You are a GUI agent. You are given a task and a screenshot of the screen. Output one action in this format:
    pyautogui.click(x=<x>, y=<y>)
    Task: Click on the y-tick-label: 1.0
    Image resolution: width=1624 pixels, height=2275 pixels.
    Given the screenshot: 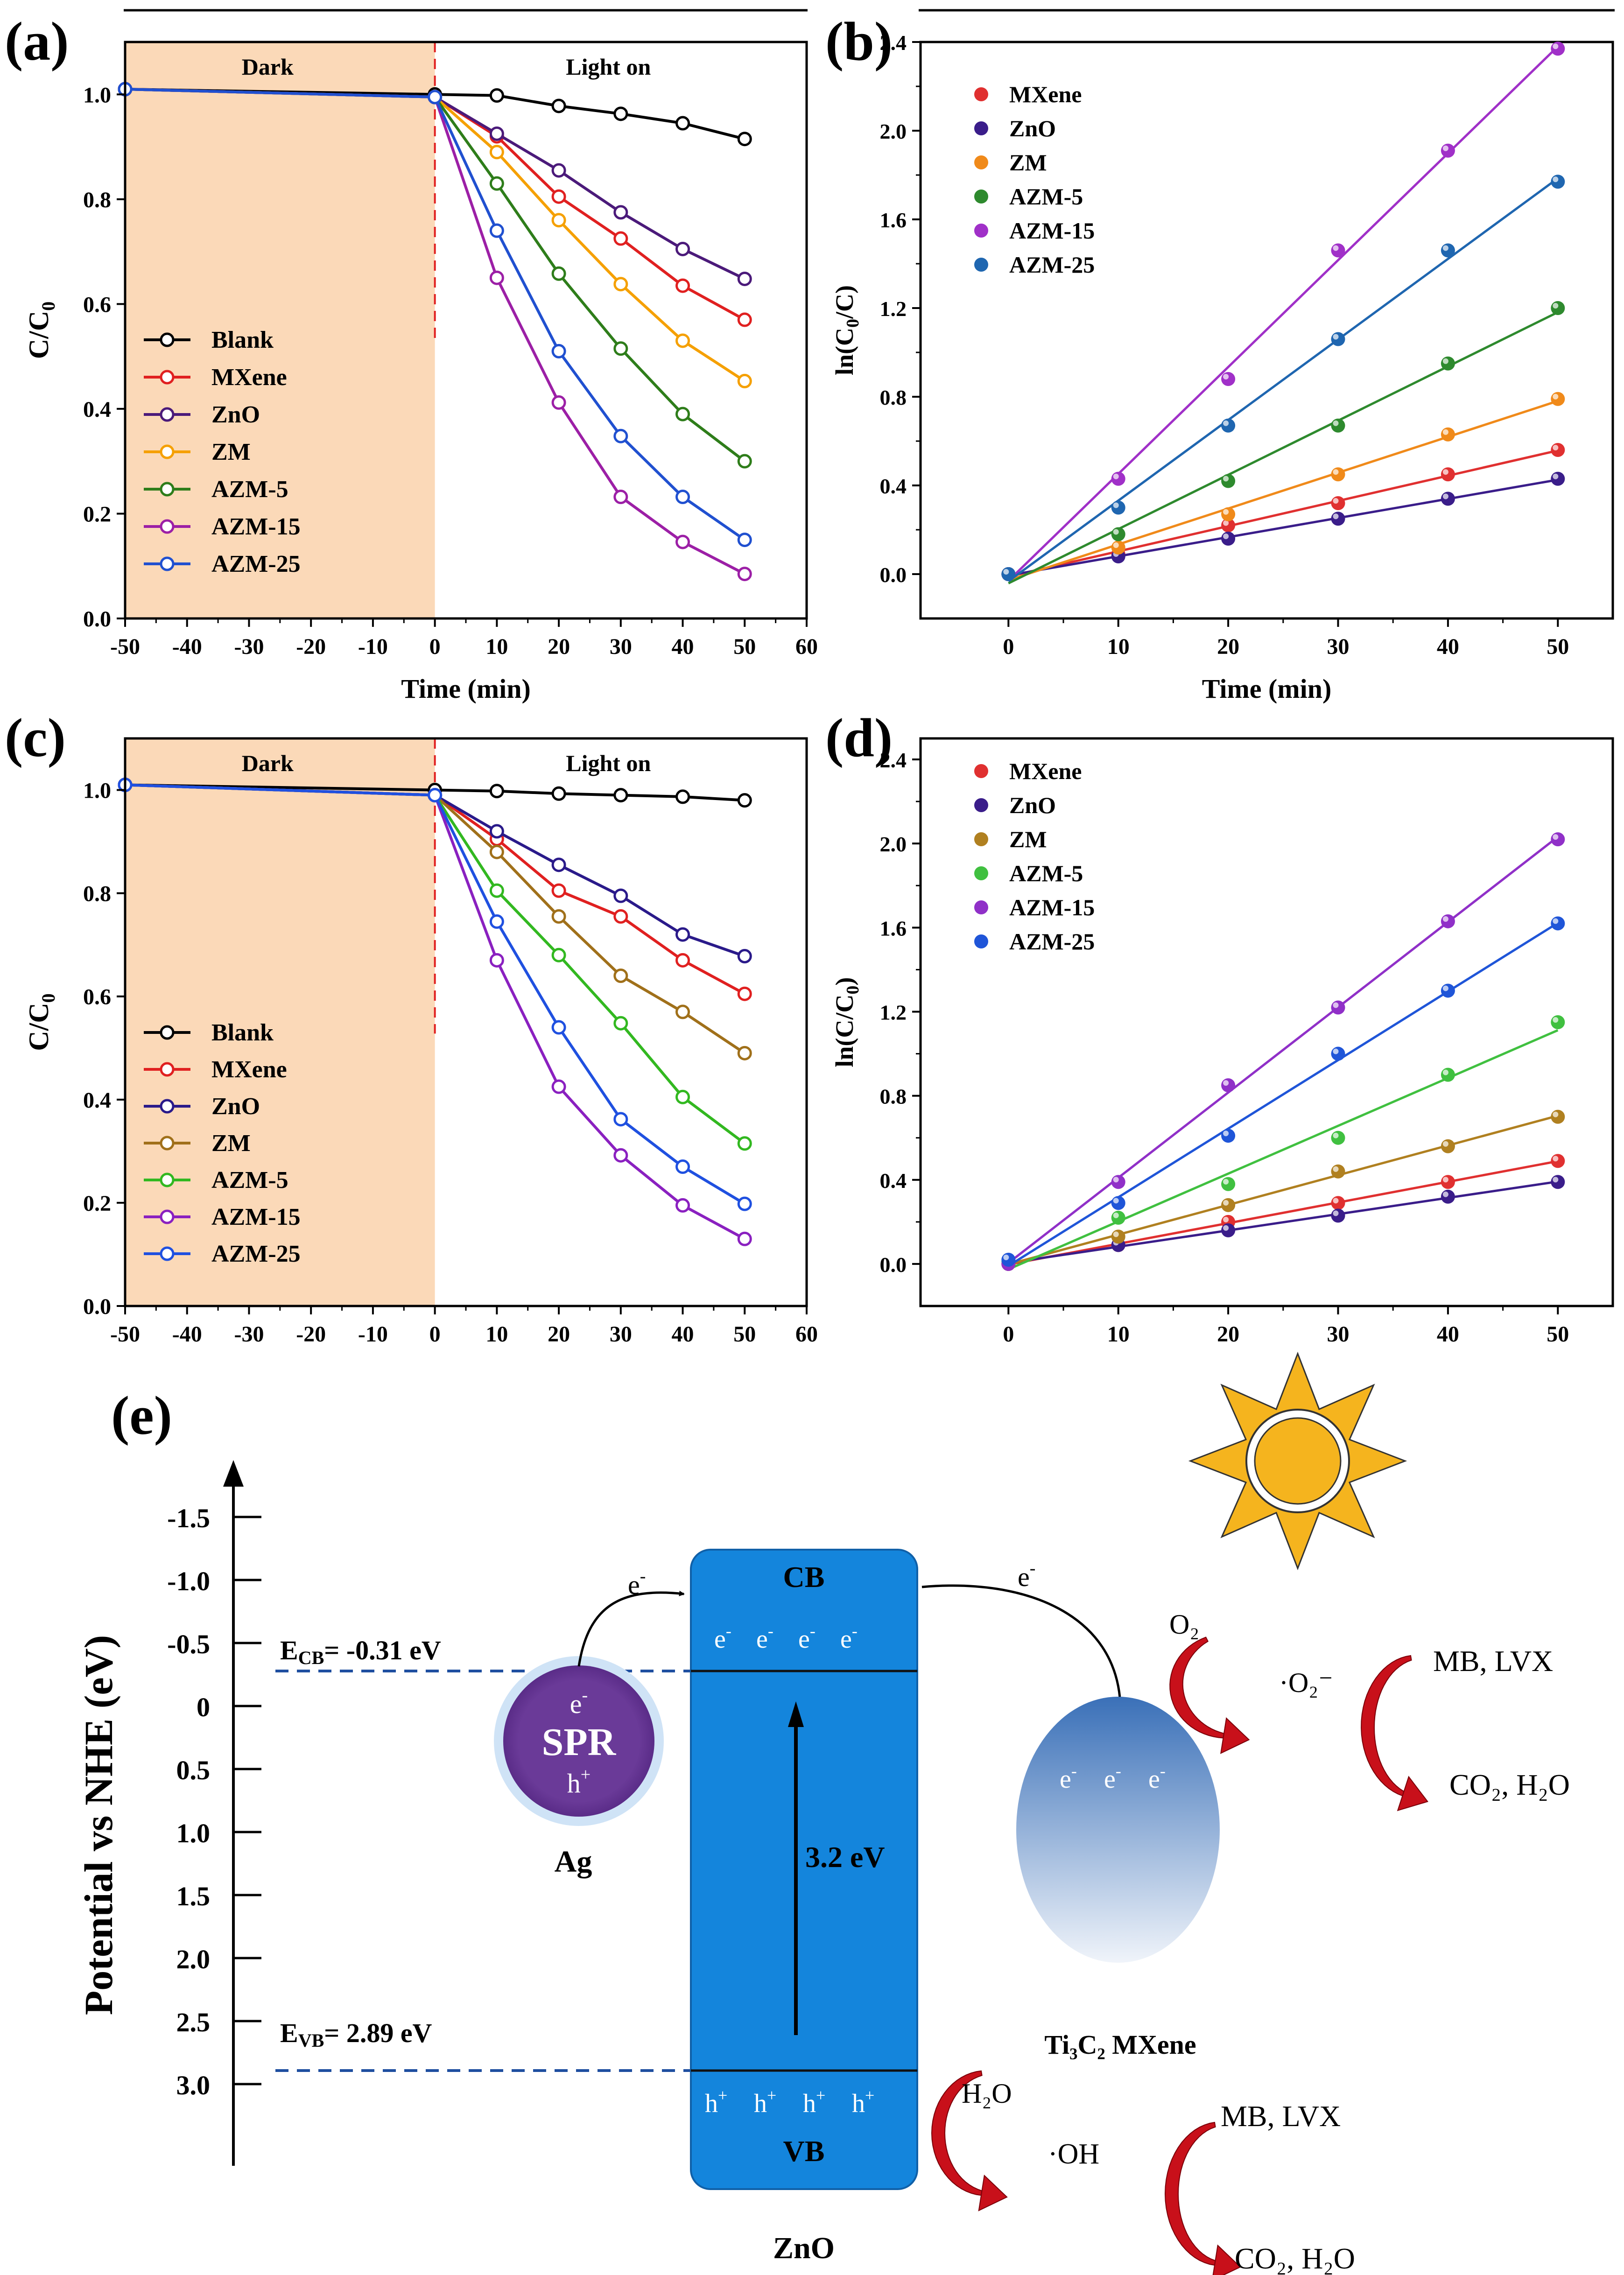 What is the action you would take?
    pyautogui.click(x=97, y=95)
    